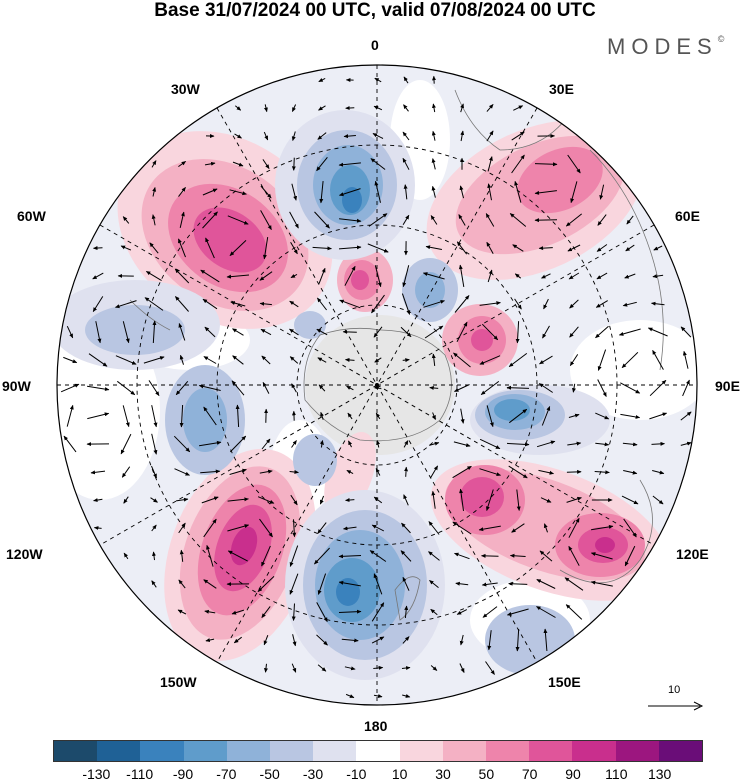  Describe the element at coordinates (443, 774) in the screenshot. I see `colorbar-tick-label: 30` at that location.